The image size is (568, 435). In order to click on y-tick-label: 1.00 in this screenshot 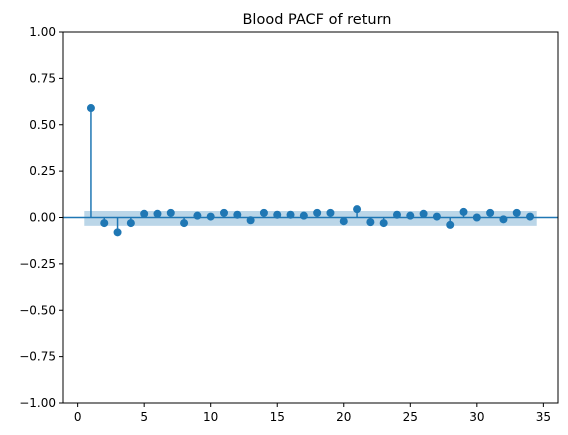, I will do `click(42, 32)`.